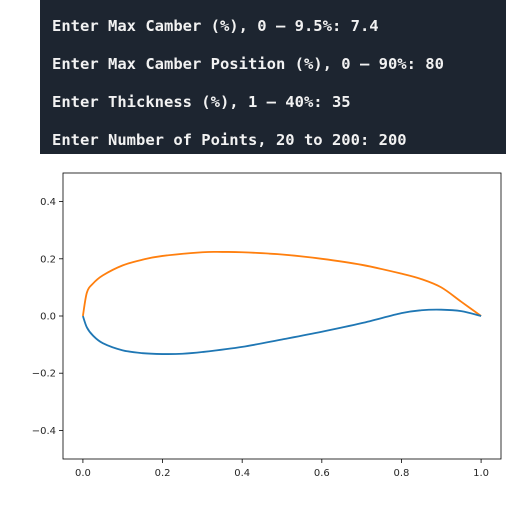 The height and width of the screenshot is (512, 526). Describe the element at coordinates (242, 473) in the screenshot. I see `x-tick-label: 0.4` at that location.